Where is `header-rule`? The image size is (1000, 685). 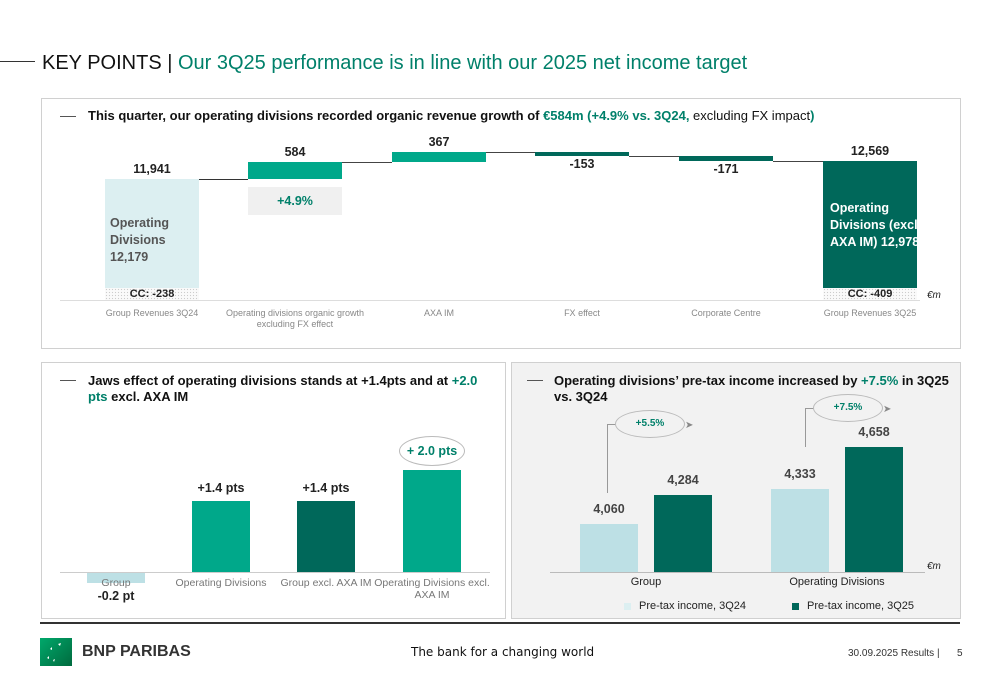
header-rule is located at coordinates (17, 61).